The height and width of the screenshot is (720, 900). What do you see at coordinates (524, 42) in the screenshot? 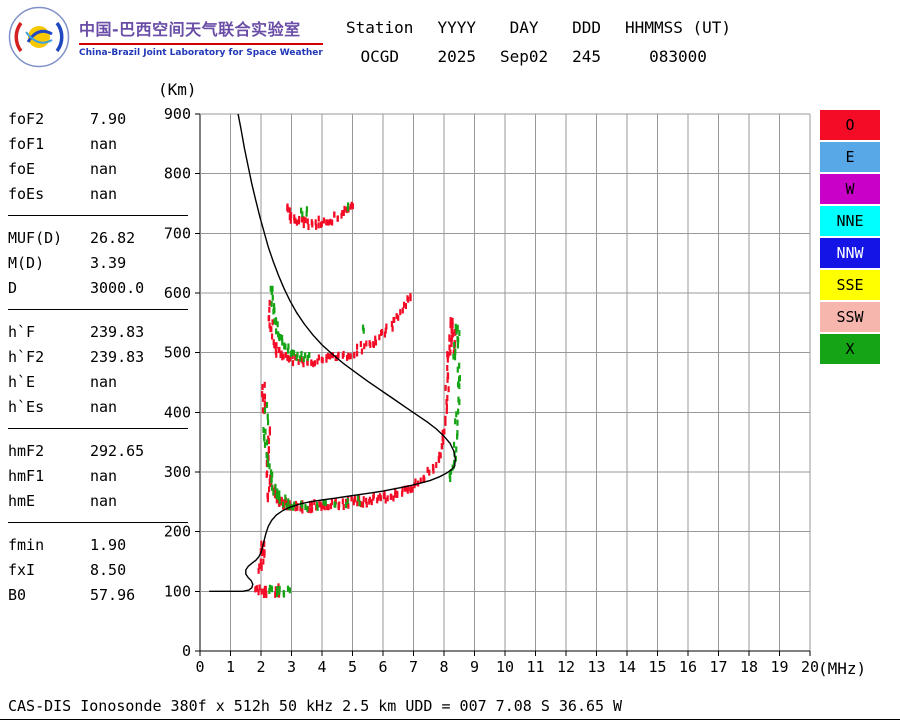
I see `station-col-day: DAY Sep02` at bounding box center [524, 42].